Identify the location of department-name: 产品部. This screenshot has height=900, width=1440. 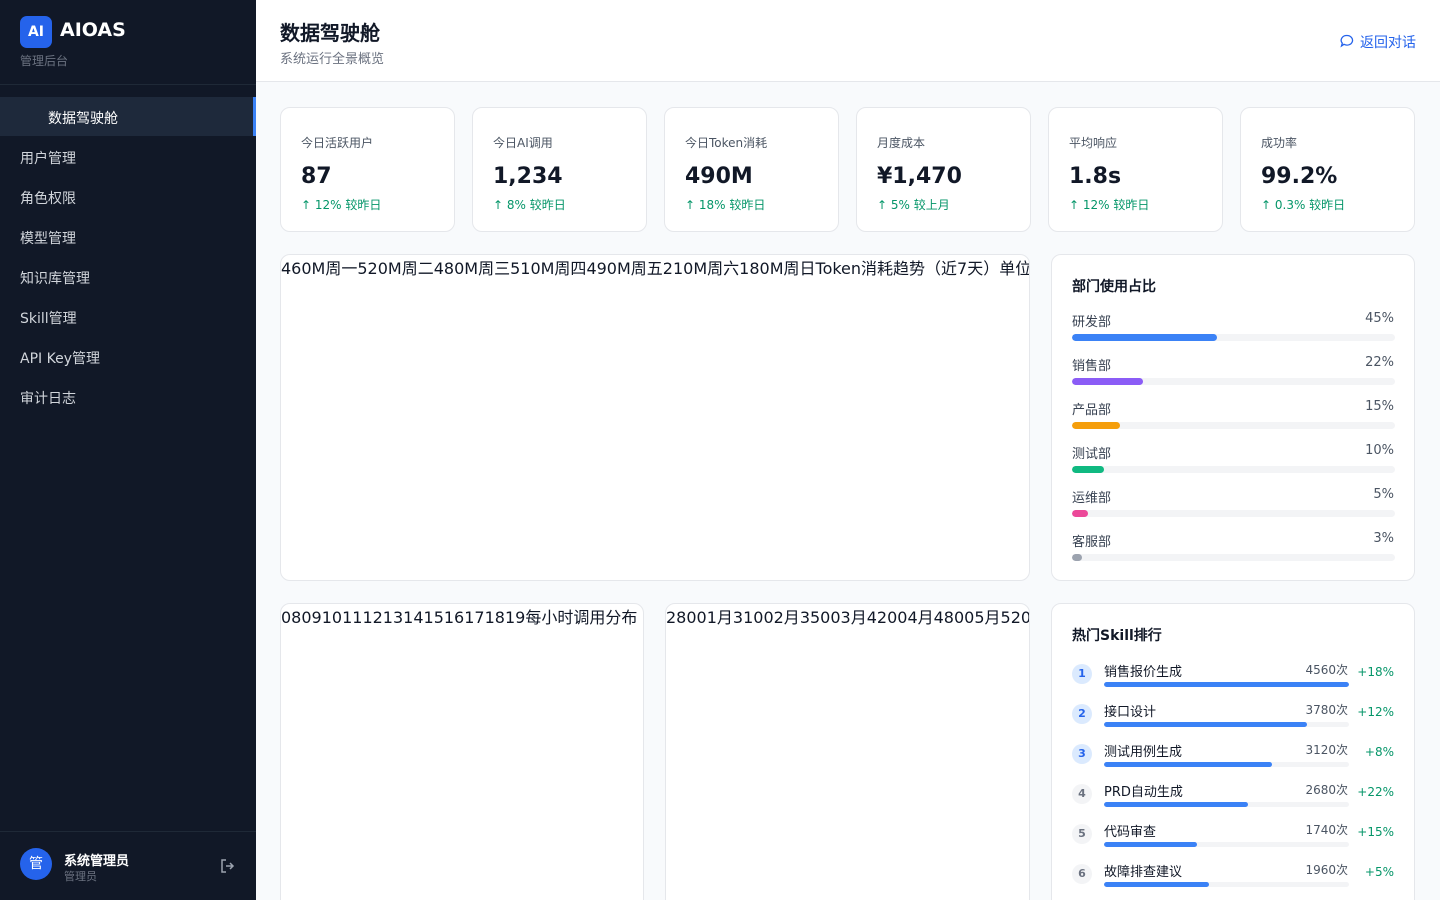
(1092, 410).